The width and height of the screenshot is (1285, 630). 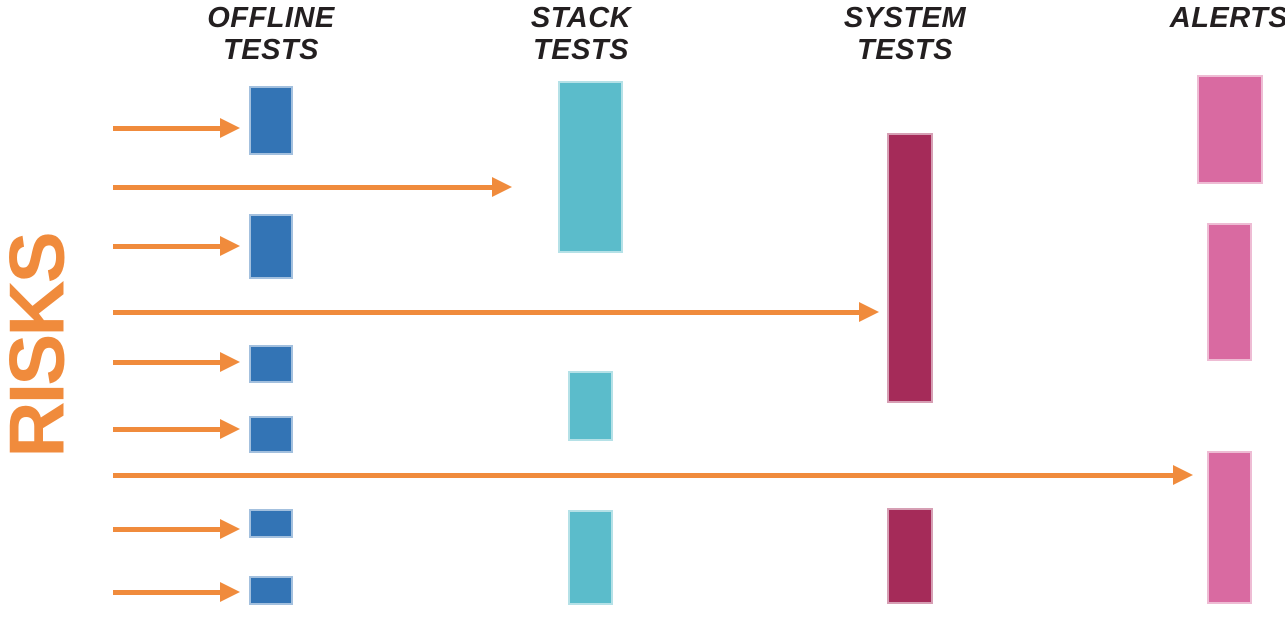 What do you see at coordinates (271, 18) in the screenshot?
I see `column-header-offline-line1: OFFLINE` at bounding box center [271, 18].